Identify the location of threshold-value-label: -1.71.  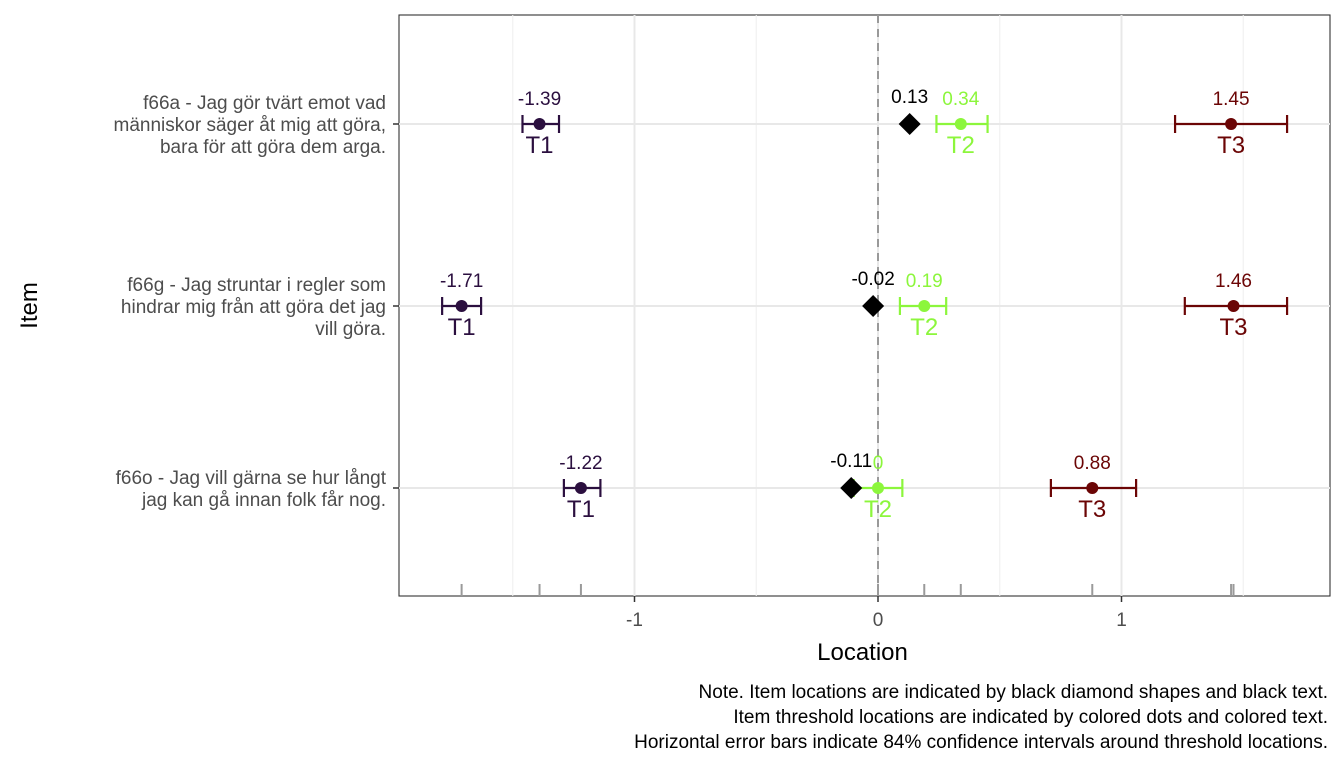
(461, 281).